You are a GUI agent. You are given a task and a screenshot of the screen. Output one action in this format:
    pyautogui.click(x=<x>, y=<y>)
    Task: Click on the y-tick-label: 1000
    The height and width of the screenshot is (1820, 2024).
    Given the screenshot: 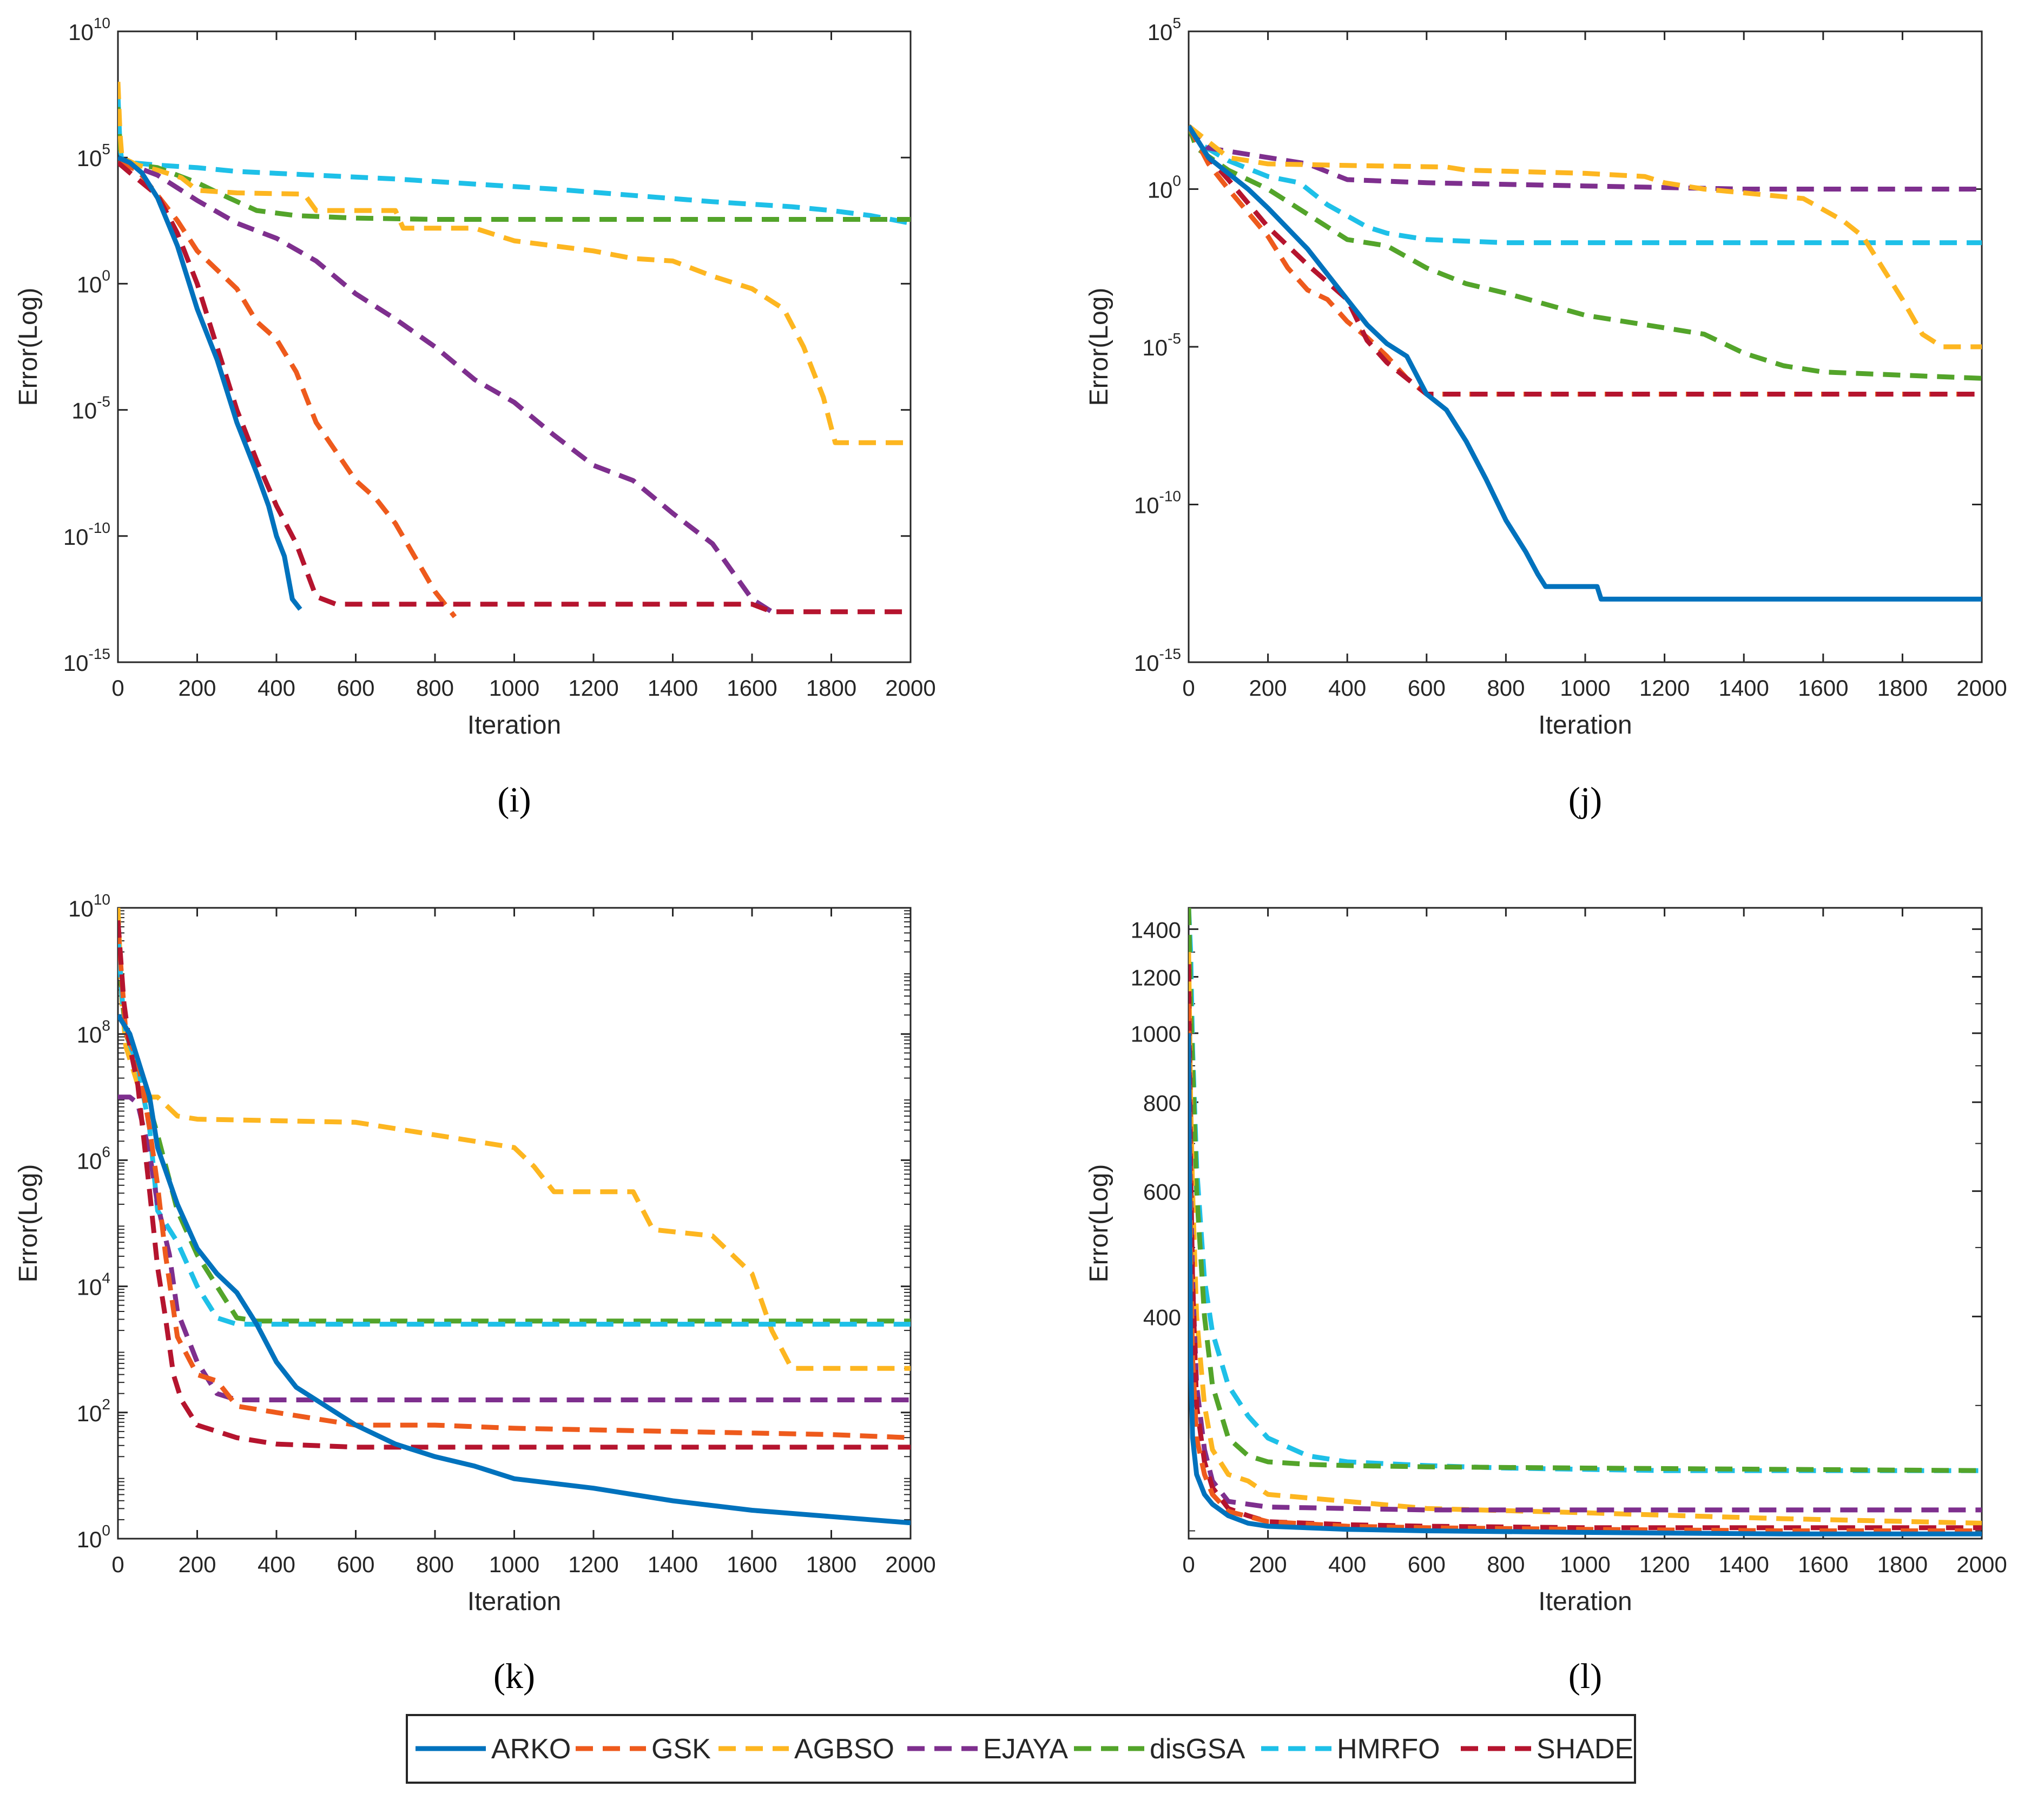 What is the action you would take?
    pyautogui.click(x=1156, y=1034)
    